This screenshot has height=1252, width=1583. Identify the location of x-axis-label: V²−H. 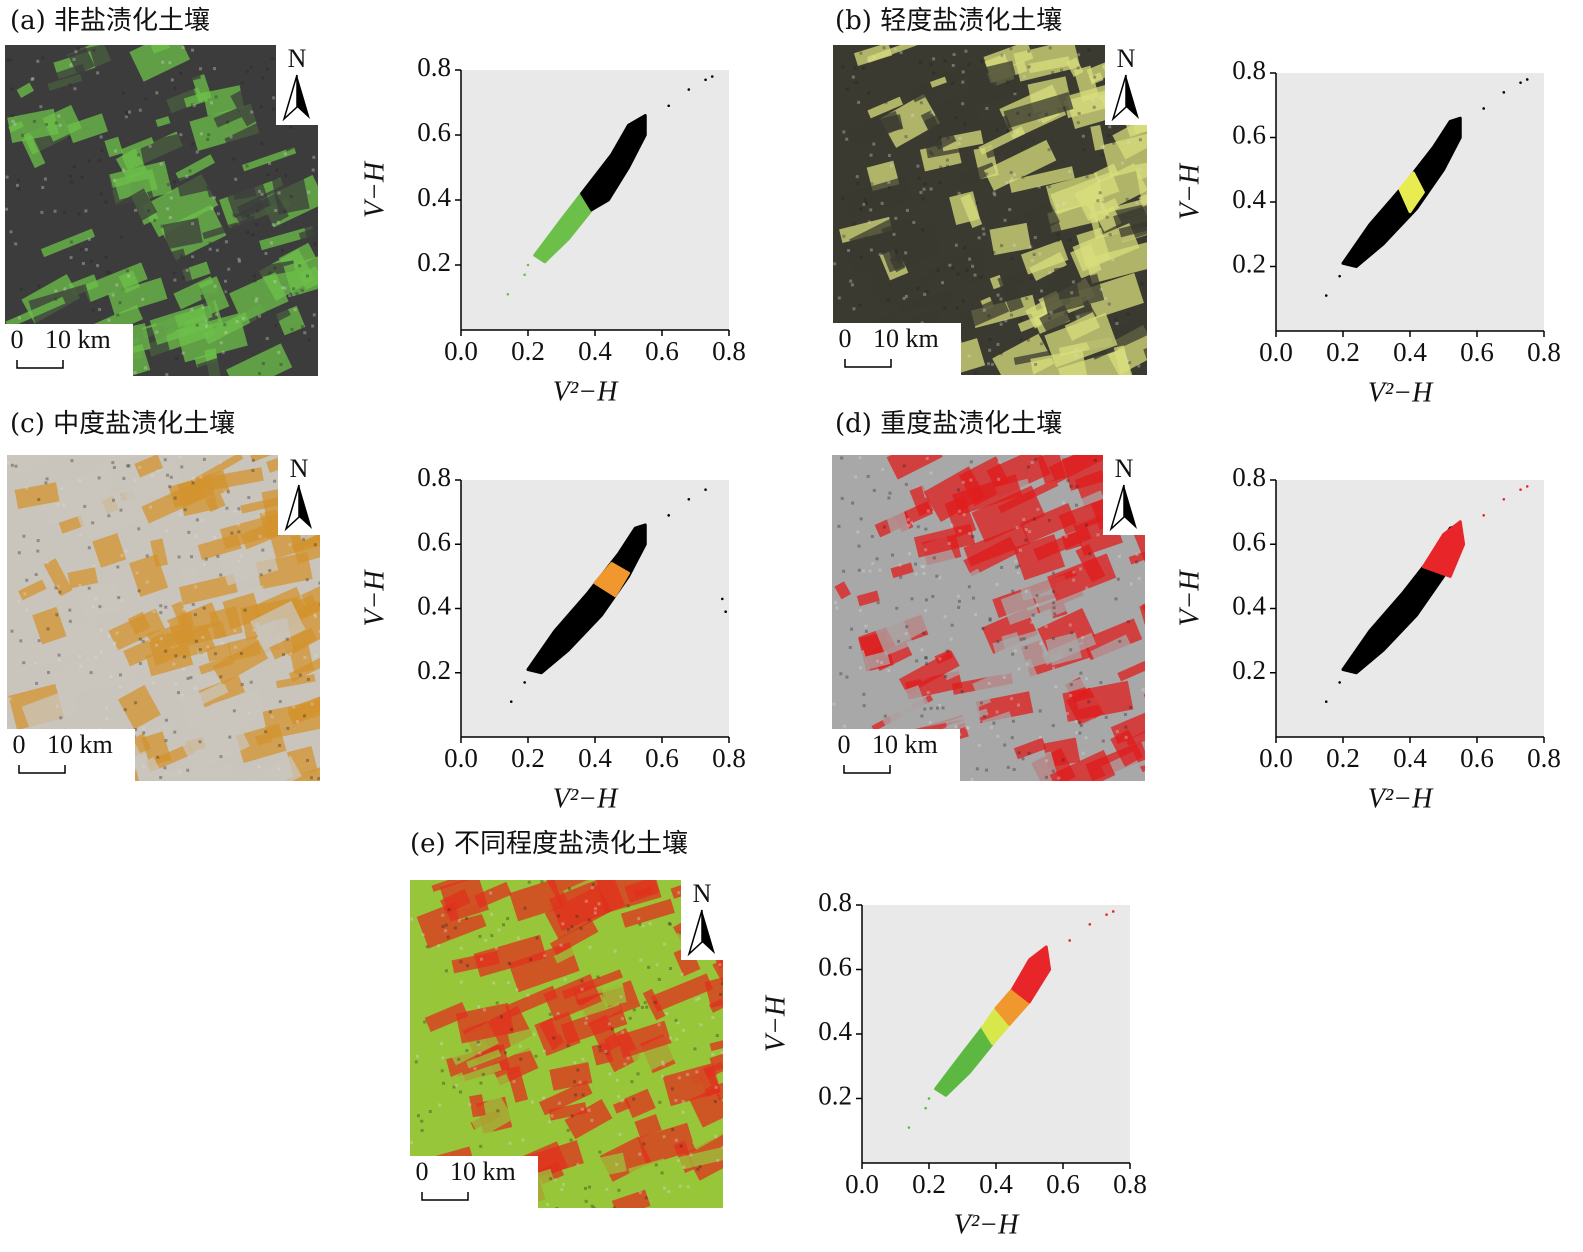
(987, 1224).